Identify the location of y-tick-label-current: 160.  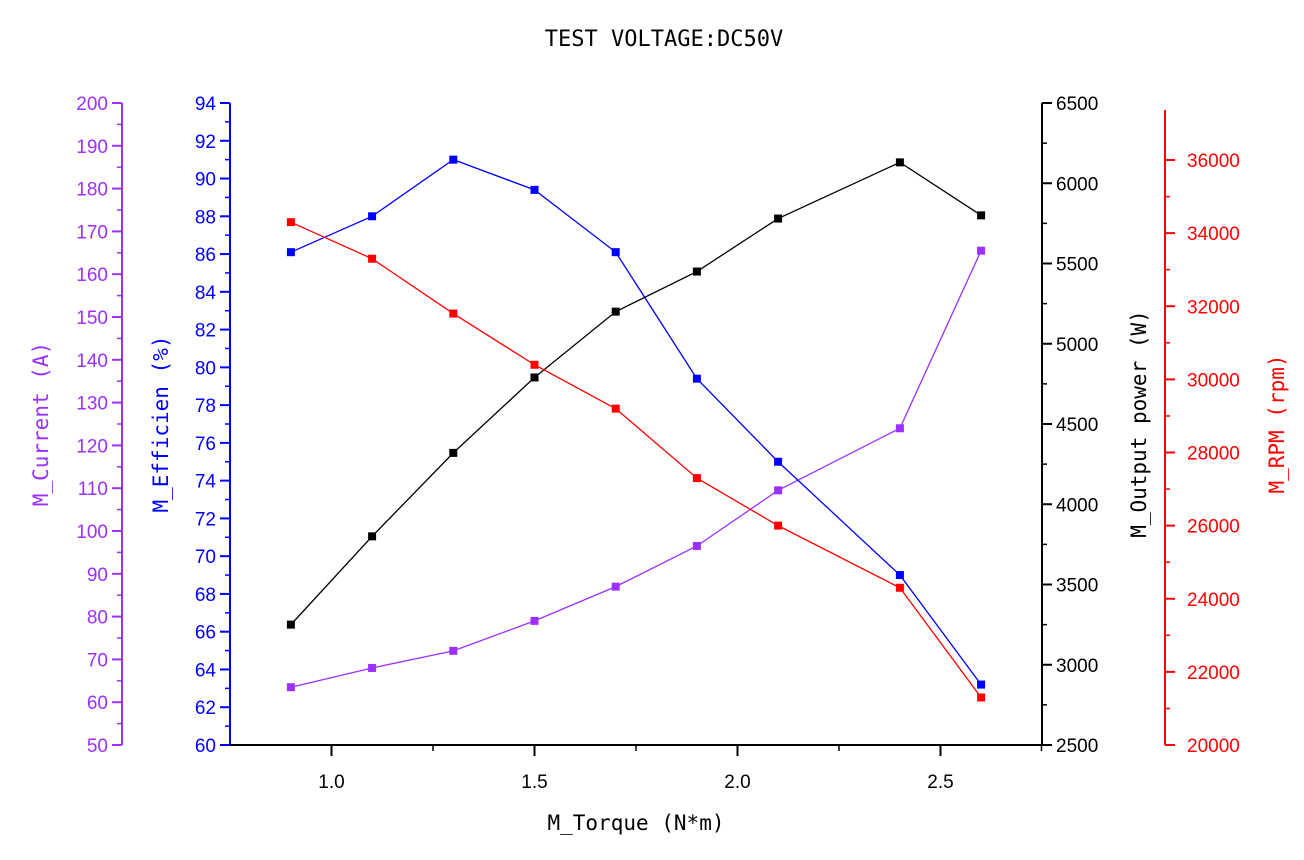
(92, 275).